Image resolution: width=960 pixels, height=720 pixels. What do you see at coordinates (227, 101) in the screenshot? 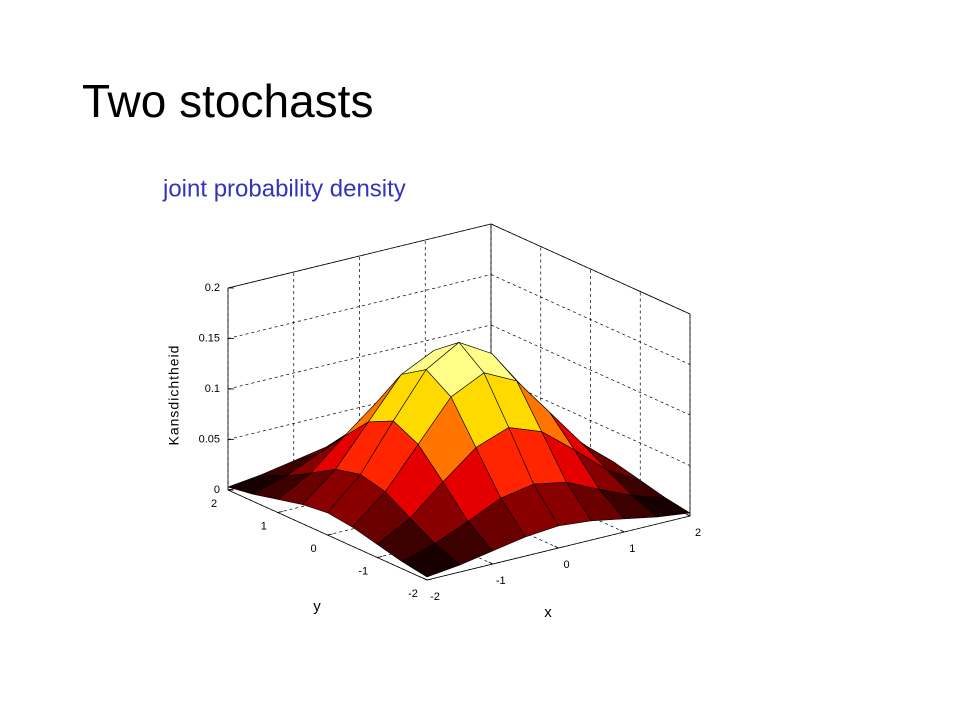
I see `slide-title: Two stochasts` at bounding box center [227, 101].